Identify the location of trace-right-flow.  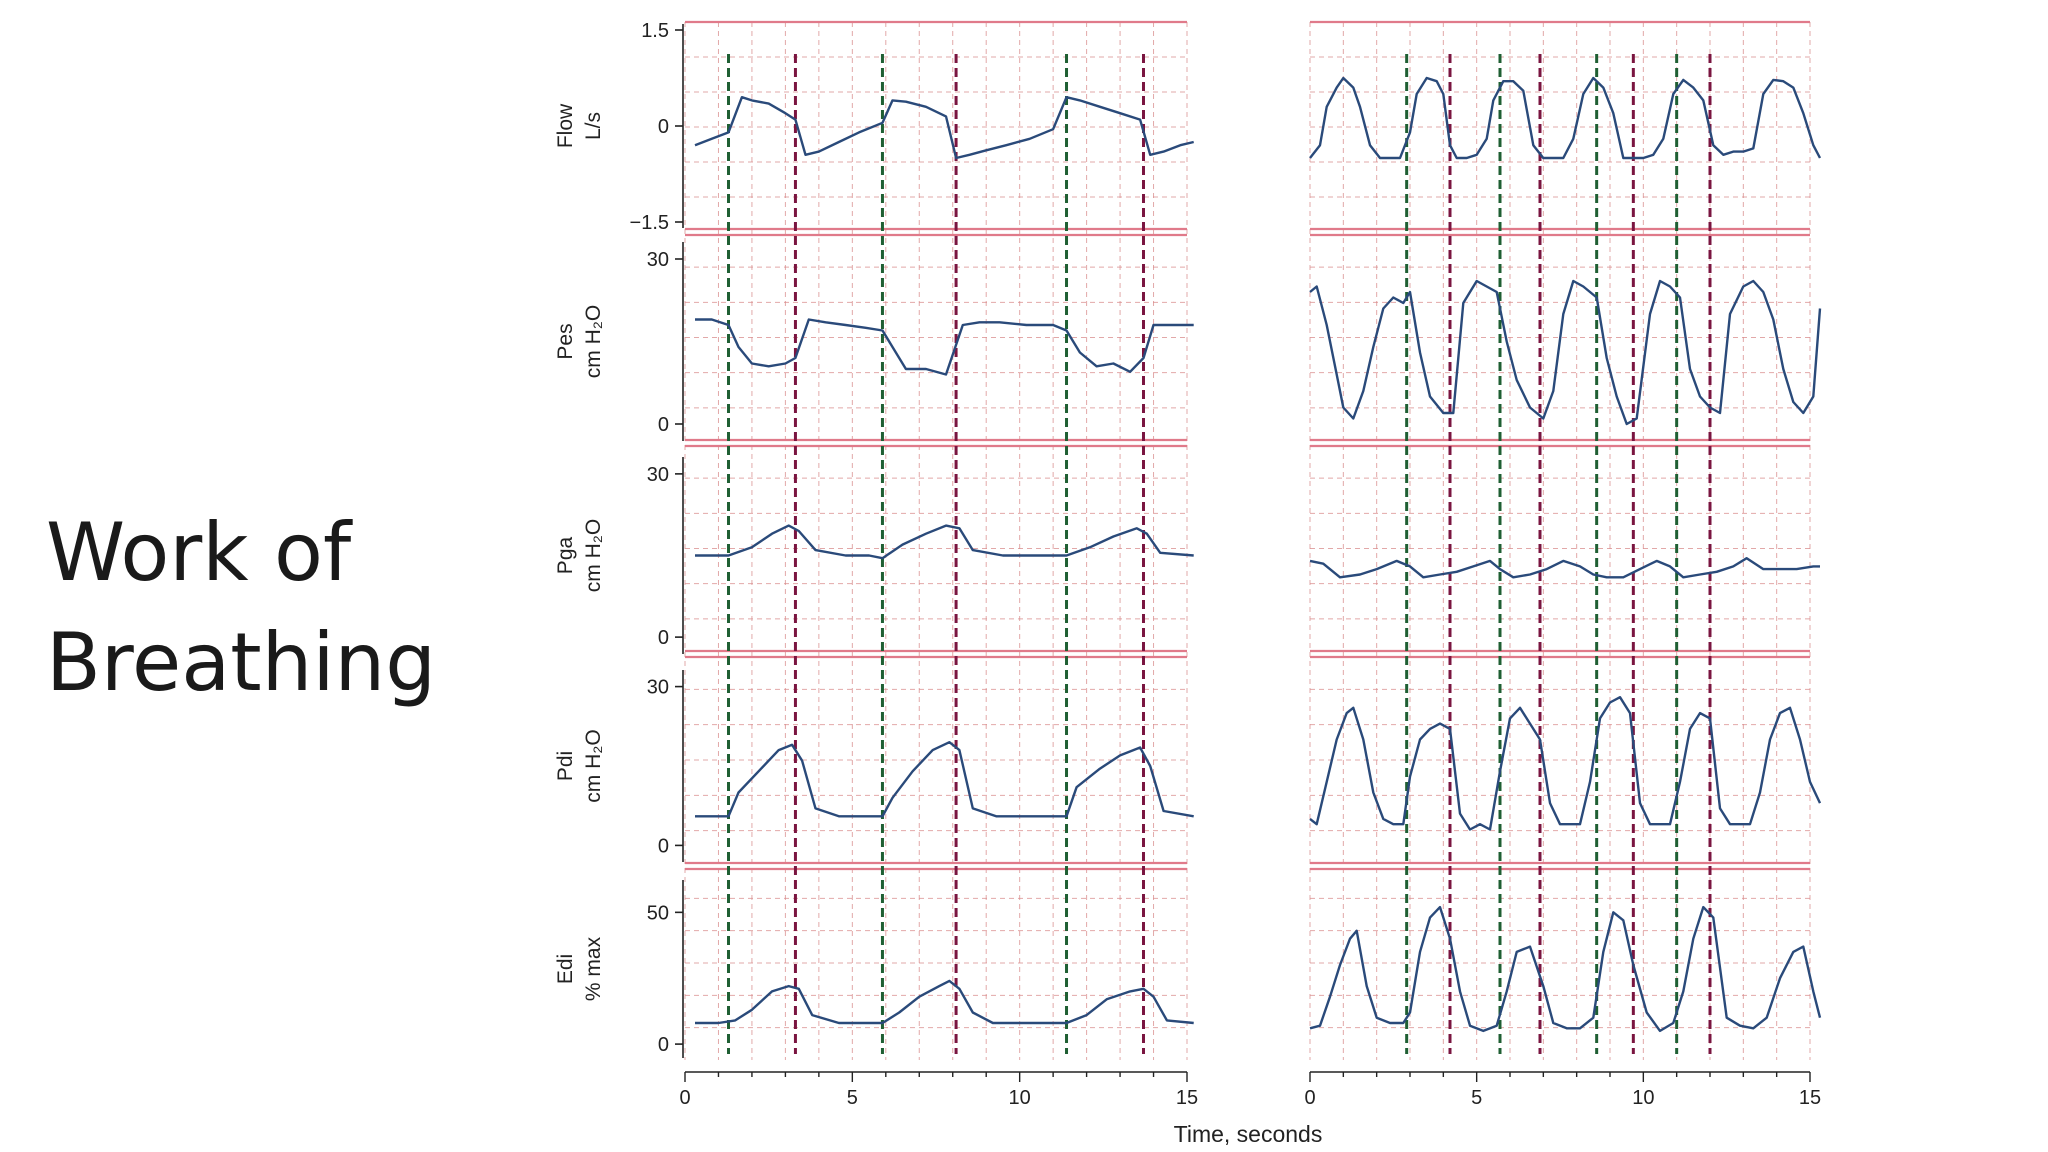
(1565, 118).